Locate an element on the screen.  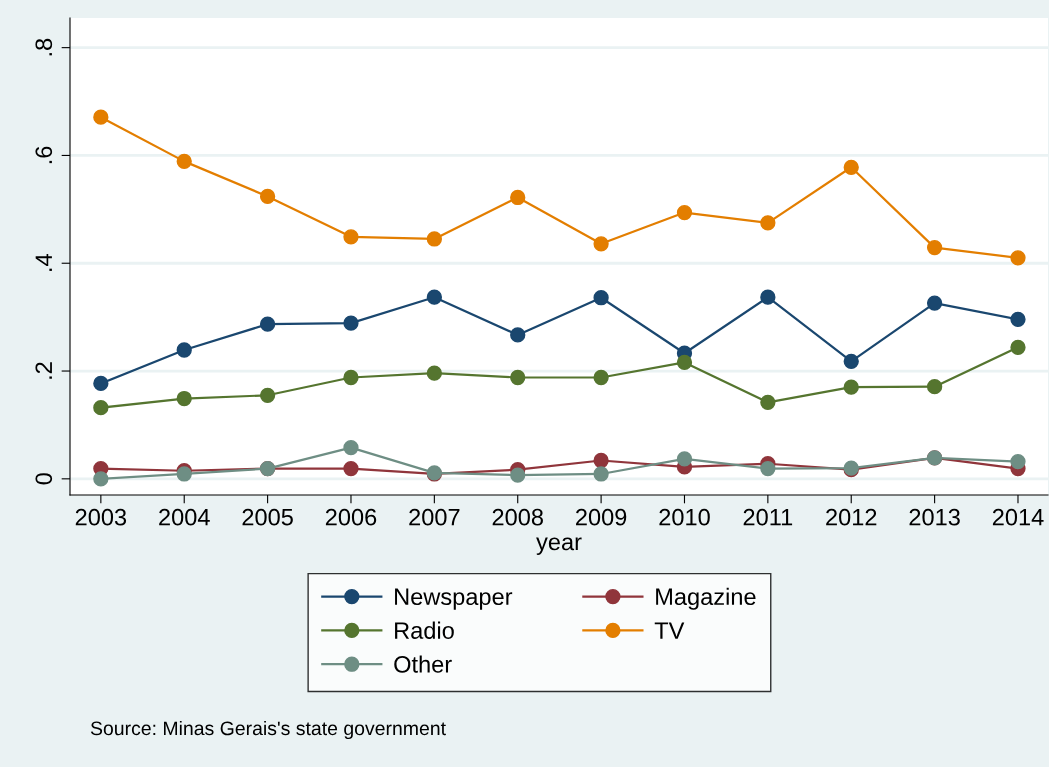
x-tick-label: 2014 is located at coordinates (1018, 517).